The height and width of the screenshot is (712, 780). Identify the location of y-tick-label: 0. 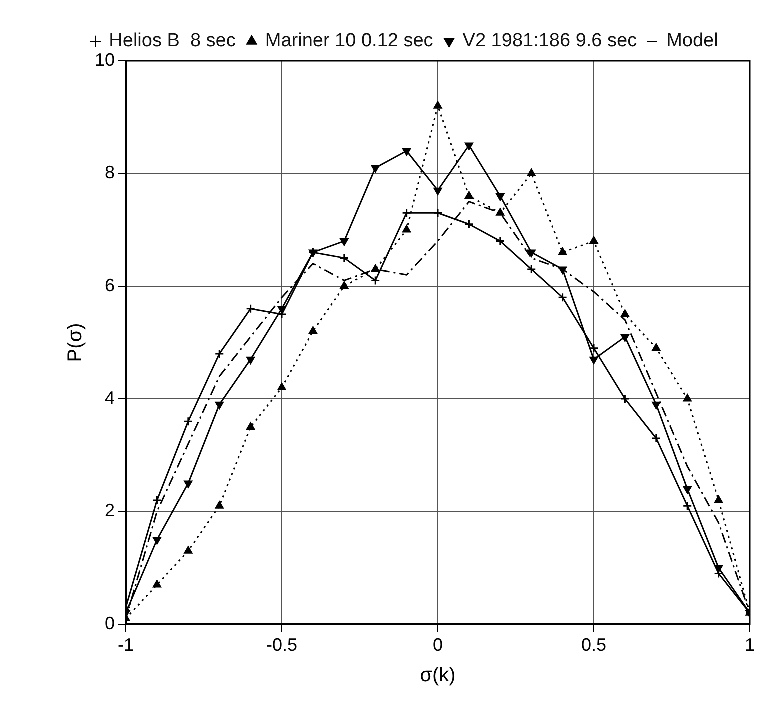
(110, 623).